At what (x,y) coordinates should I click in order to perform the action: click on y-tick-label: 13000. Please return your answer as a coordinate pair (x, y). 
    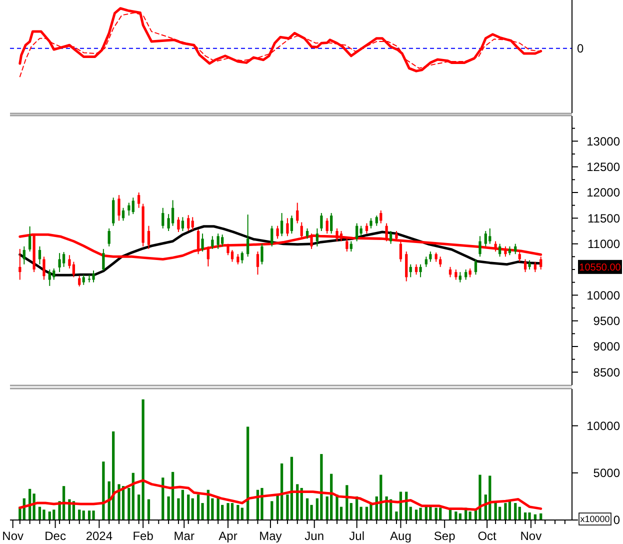
    Looking at the image, I should click on (603, 141).